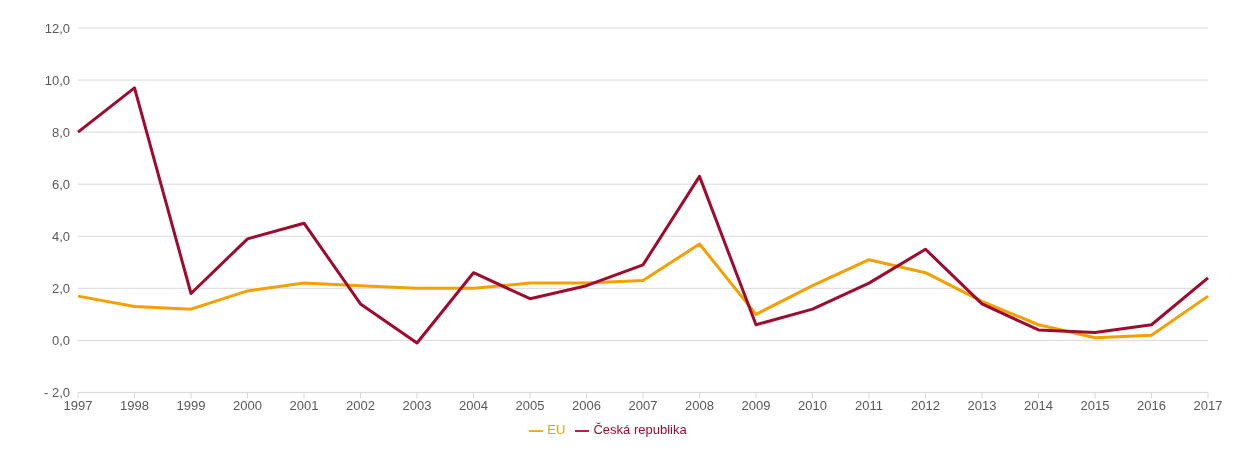 The height and width of the screenshot is (455, 1236). I want to click on x-tick-label: 1999, so click(191, 405).